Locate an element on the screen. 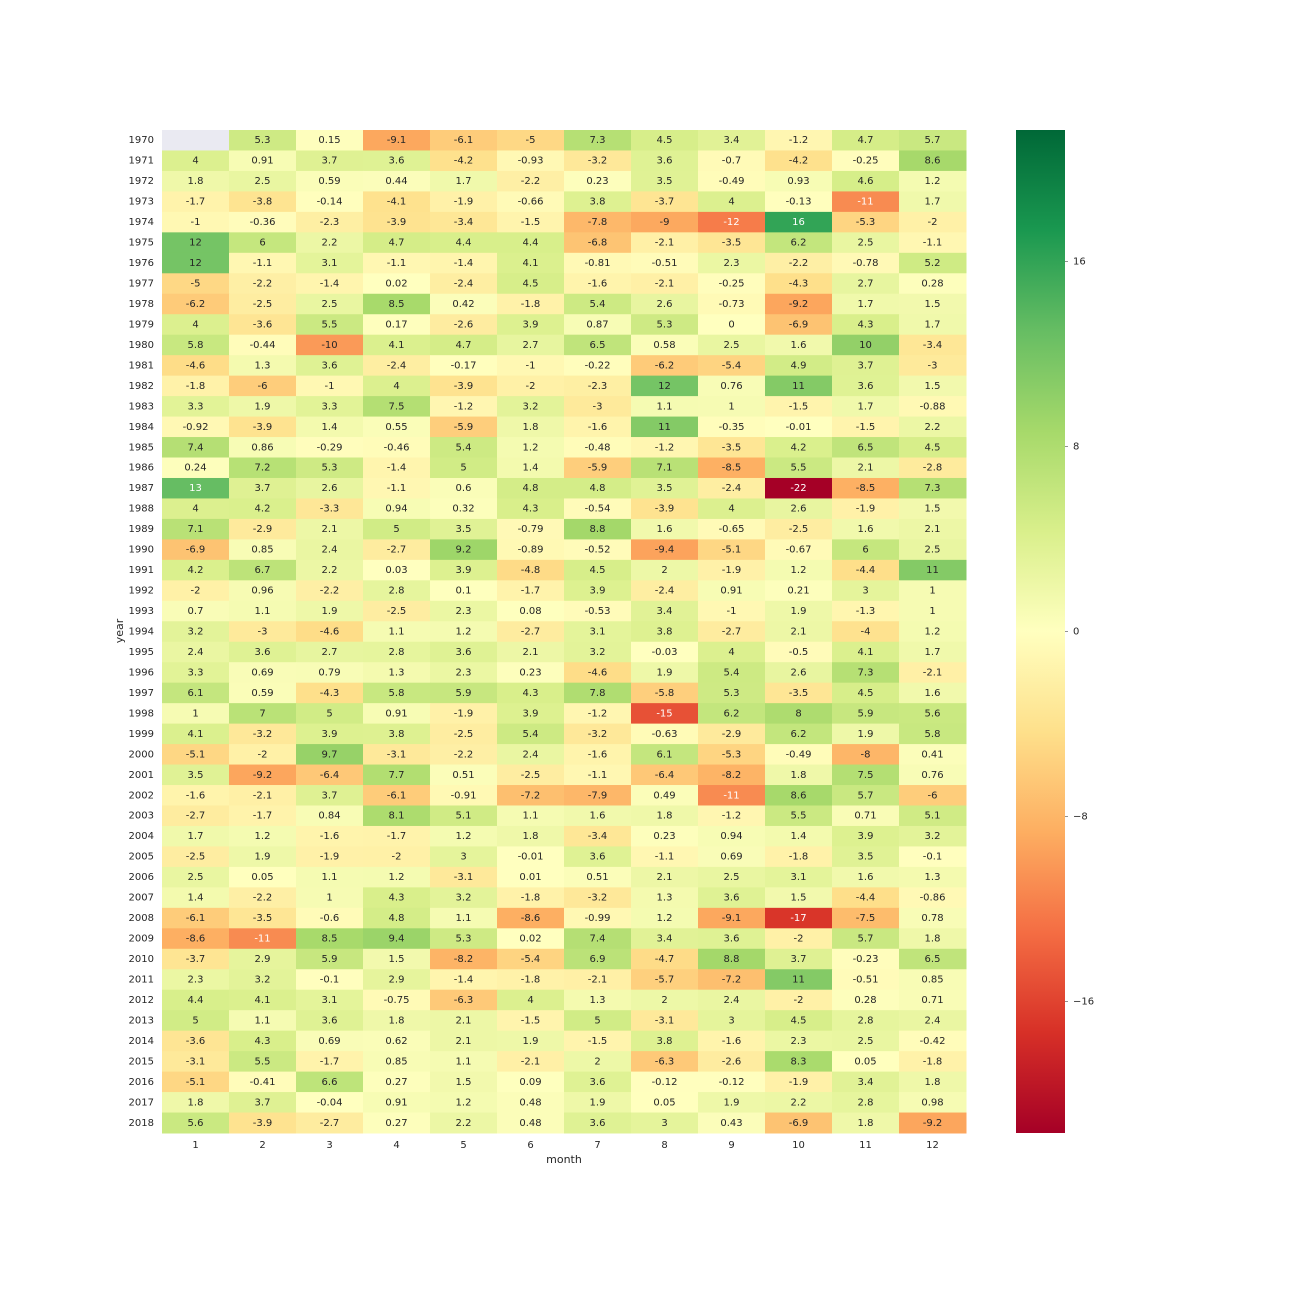 The height and width of the screenshot is (1296, 1296). cell-label: 2.5 is located at coordinates (933, 550).